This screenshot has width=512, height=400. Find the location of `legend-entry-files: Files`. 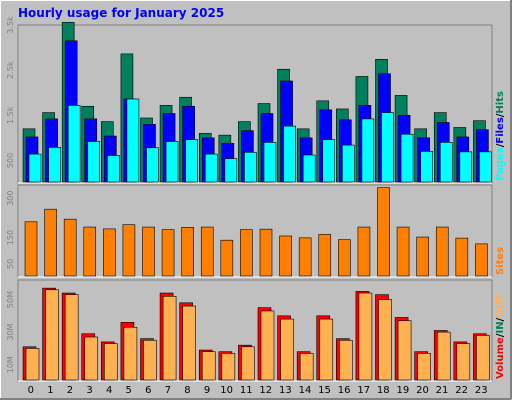

legend-entry-files: Files is located at coordinates (500, 130).